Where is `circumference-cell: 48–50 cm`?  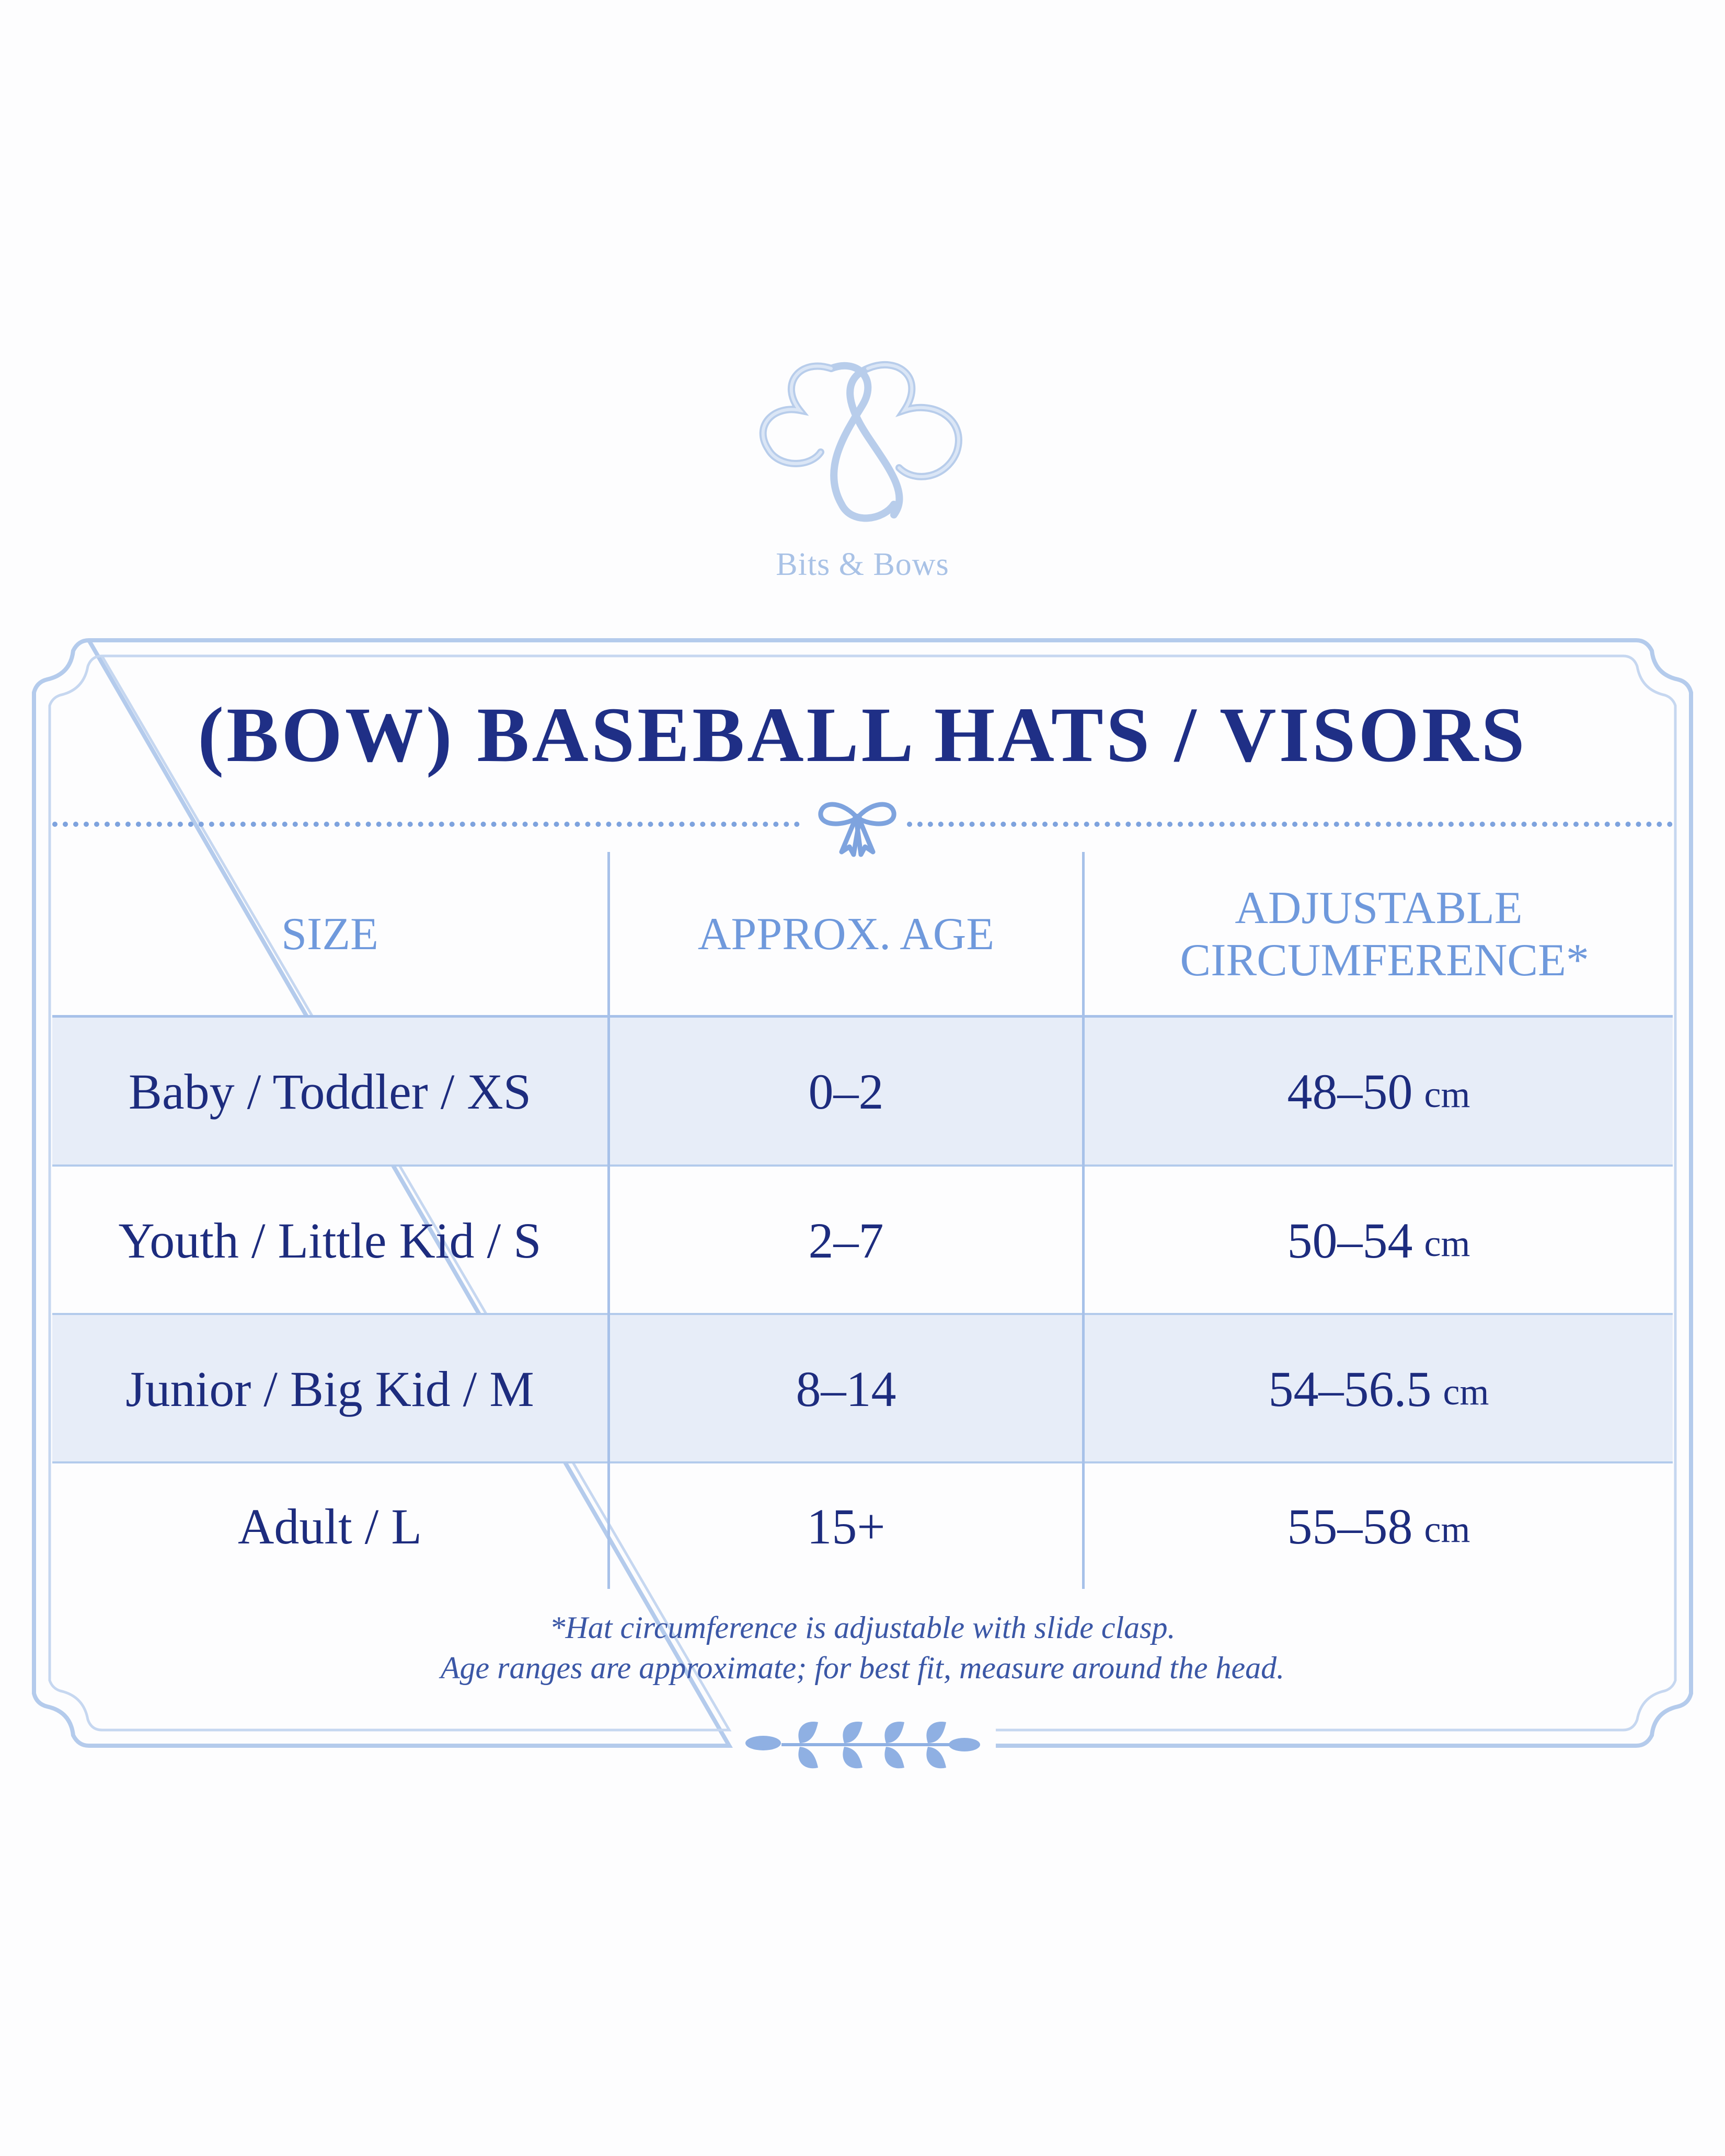
circumference-cell: 48–50 cm is located at coordinates (1379, 1091).